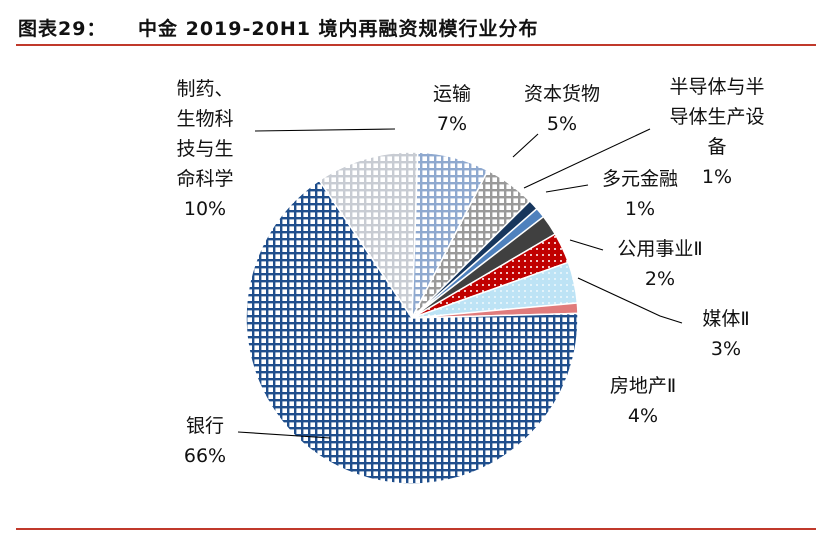 The width and height of the screenshot is (835, 539). Describe the element at coordinates (452, 94) in the screenshot. I see `slice-category-label: 运输` at that location.